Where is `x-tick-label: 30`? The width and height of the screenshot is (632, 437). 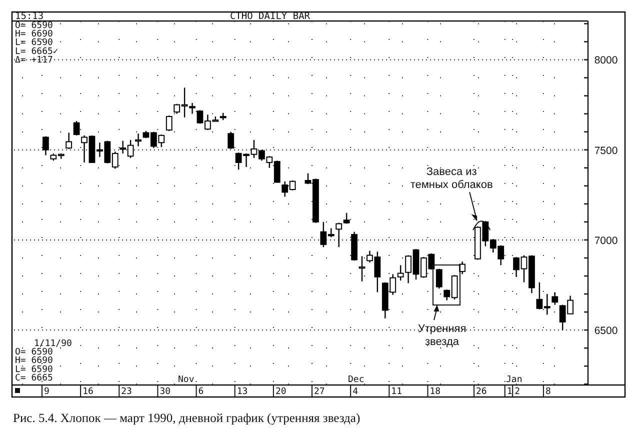
x-tick-label: 30 is located at coordinates (165, 392).